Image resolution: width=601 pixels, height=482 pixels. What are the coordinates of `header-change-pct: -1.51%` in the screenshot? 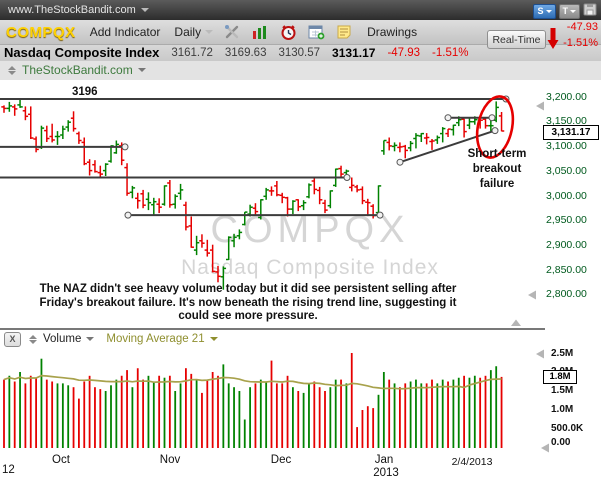 It's located at (580, 43).